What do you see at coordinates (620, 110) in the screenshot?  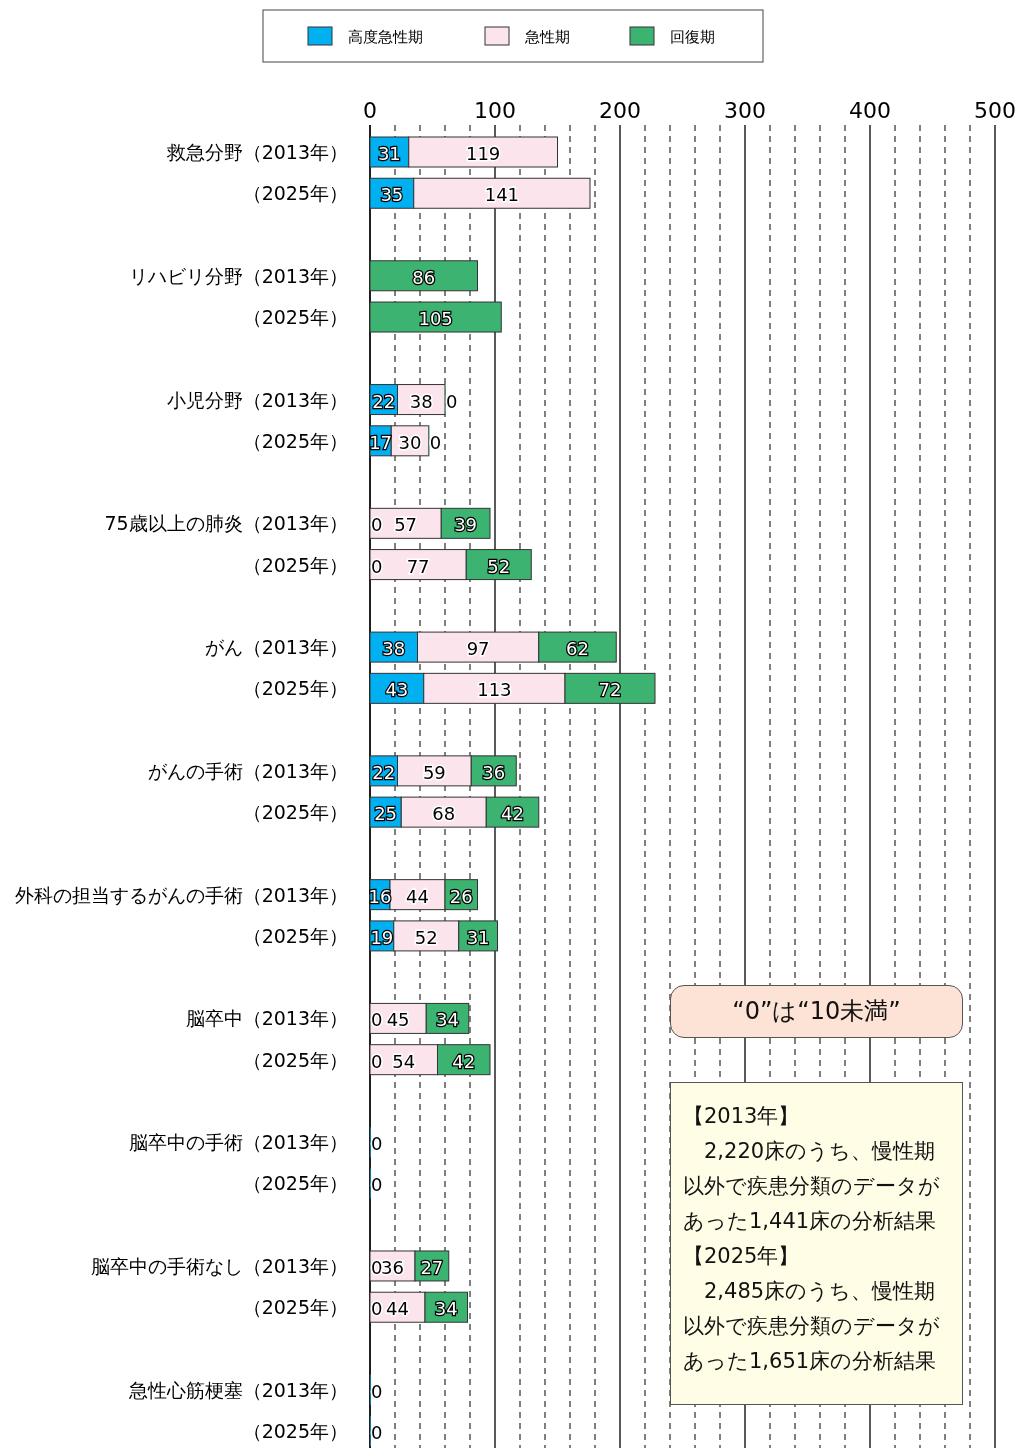 I see `x-tick-label: 200` at bounding box center [620, 110].